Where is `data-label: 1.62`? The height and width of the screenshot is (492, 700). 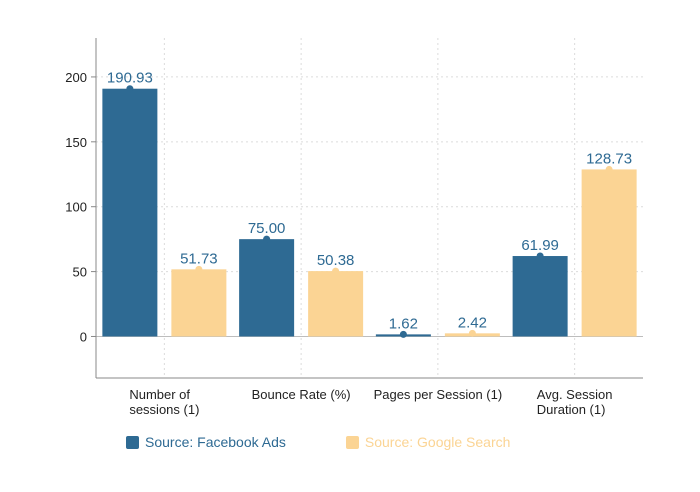 data-label: 1.62 is located at coordinates (403, 323).